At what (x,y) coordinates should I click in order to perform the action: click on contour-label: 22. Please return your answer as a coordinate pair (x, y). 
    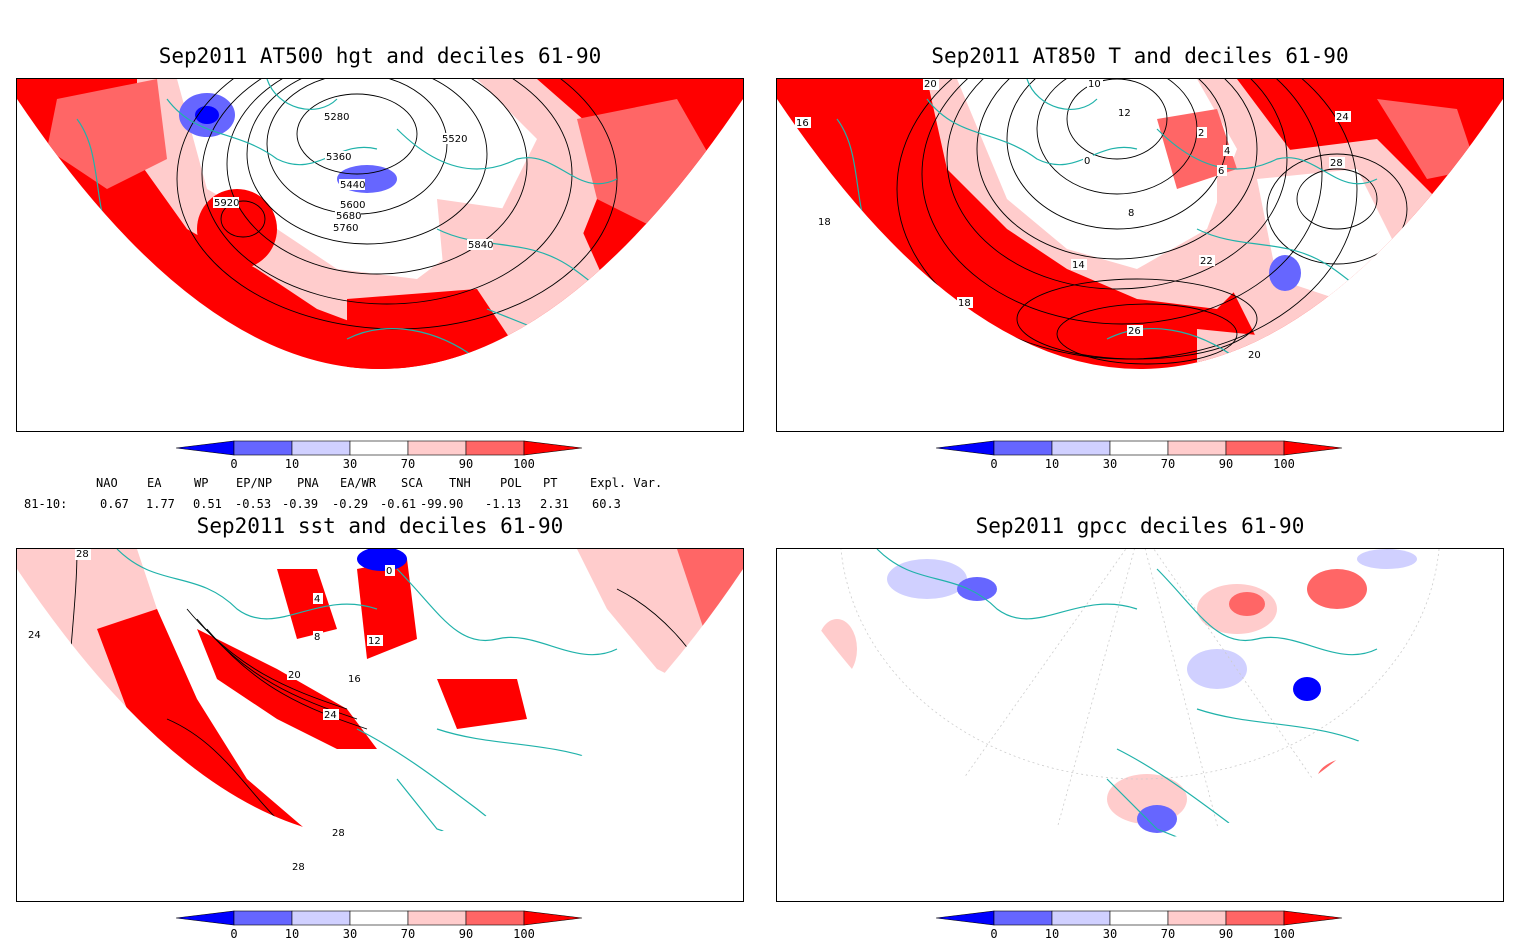
    Looking at the image, I should click on (1206, 261).